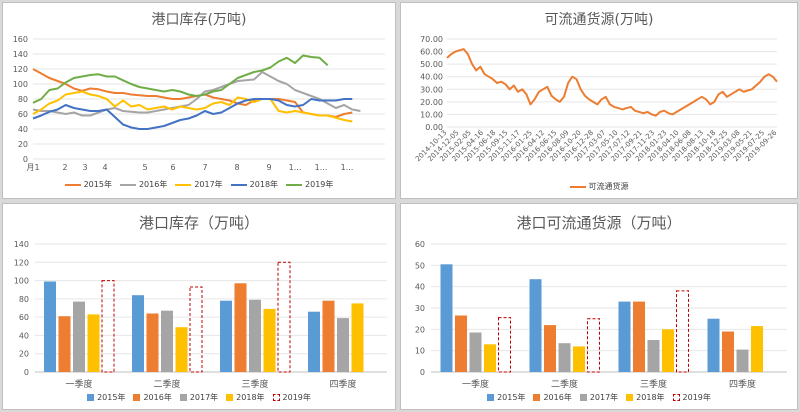 Image resolution: width=800 pixels, height=412 pixels. Describe the element at coordinates (550, 348) in the screenshot. I see `bar-2016年-二季度` at that location.